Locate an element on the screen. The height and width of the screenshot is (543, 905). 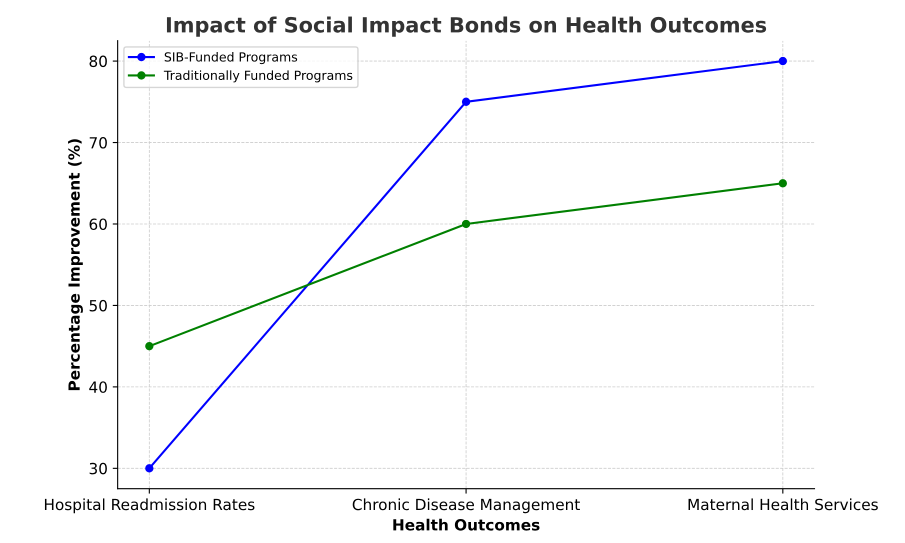
x-tick-label: Hospital Readmission Rates is located at coordinates (149, 506).